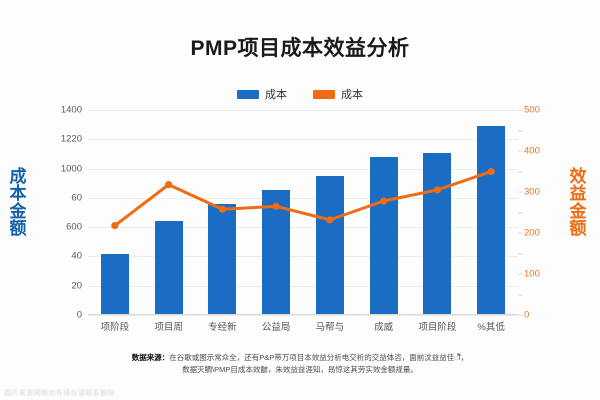 The height and width of the screenshot is (400, 600). Describe the element at coordinates (71, 139) in the screenshot. I see `y-axis-left-tick: 1220` at that location.